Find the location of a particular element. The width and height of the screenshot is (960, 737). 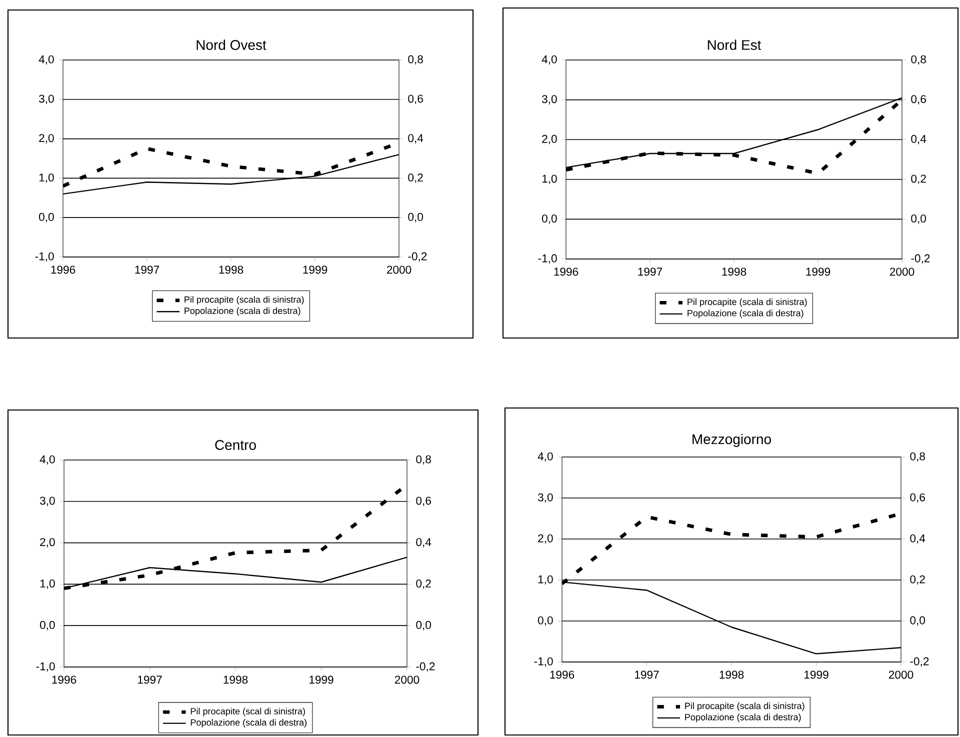

chart-title: Nord Ovest is located at coordinates (231, 45).